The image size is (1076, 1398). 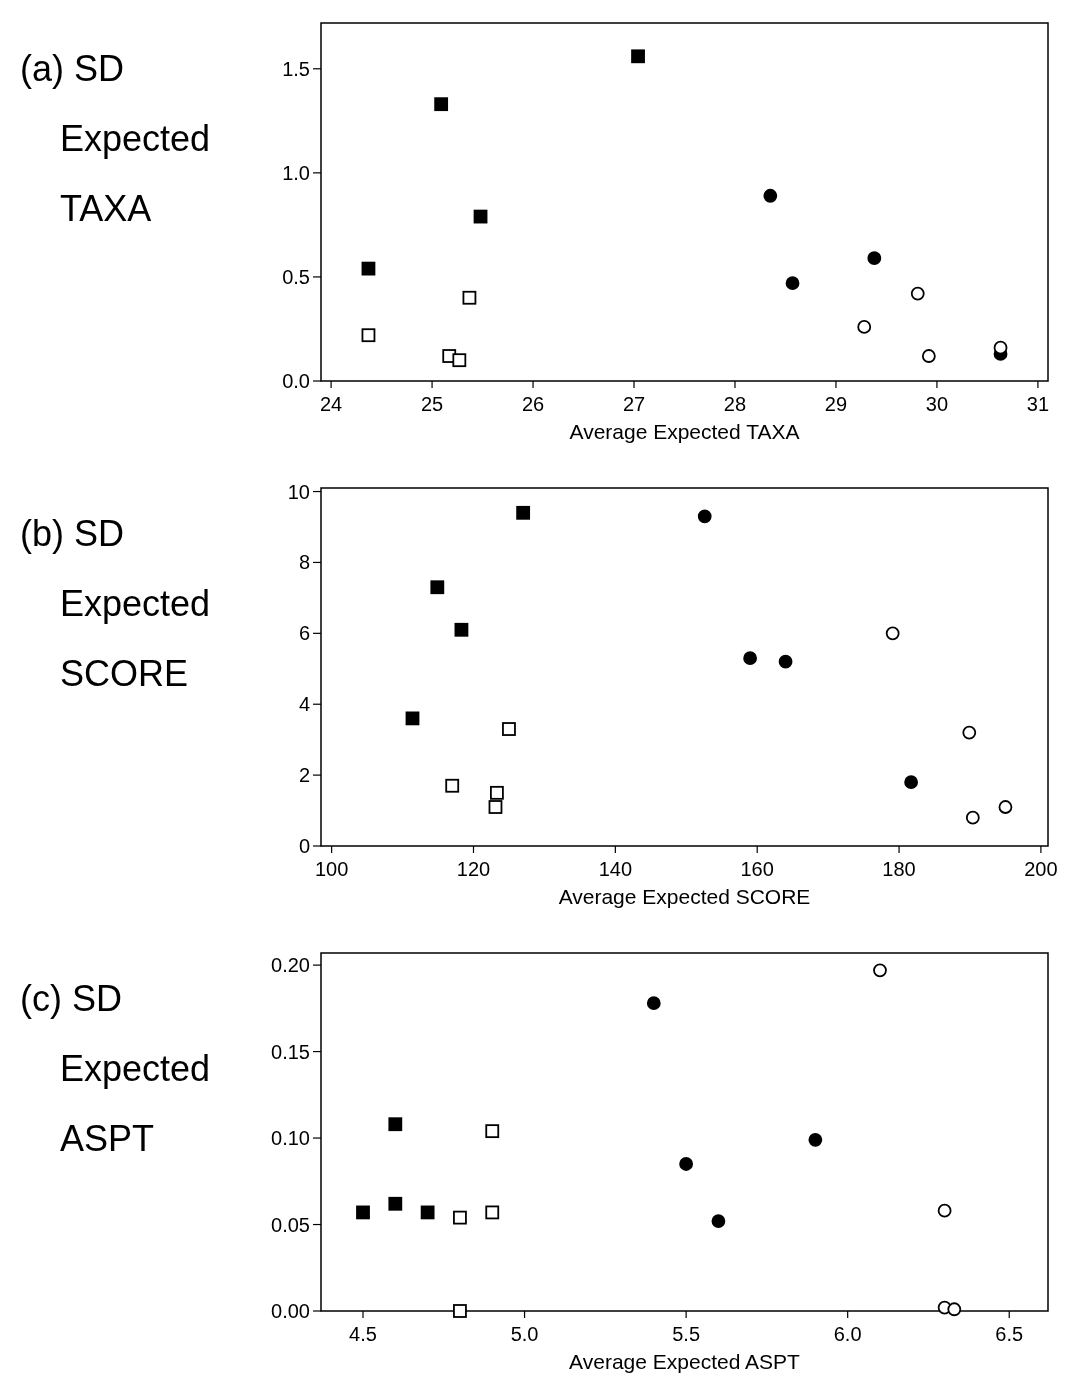 I want to click on y-tick-label: 0, so click(x=304, y=846).